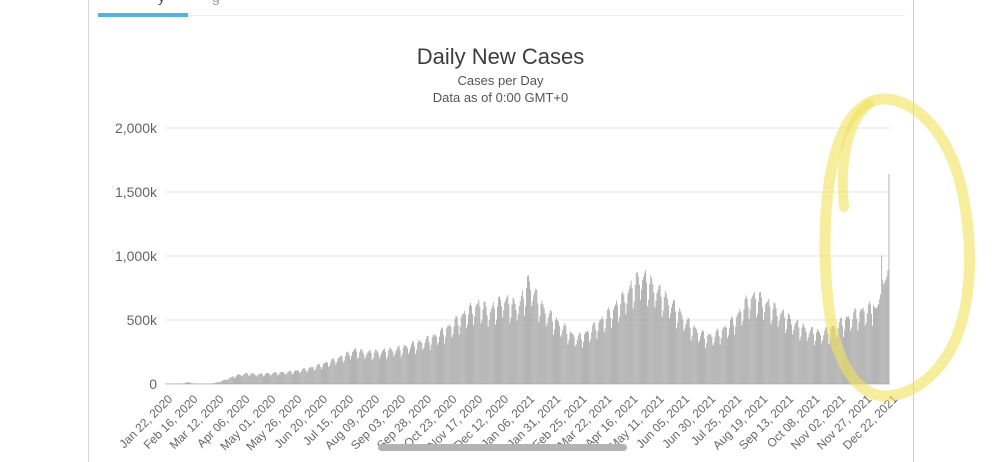 This screenshot has width=1000, height=462. Describe the element at coordinates (161, 2) in the screenshot. I see `tab-active-clipped-label: y` at that location.